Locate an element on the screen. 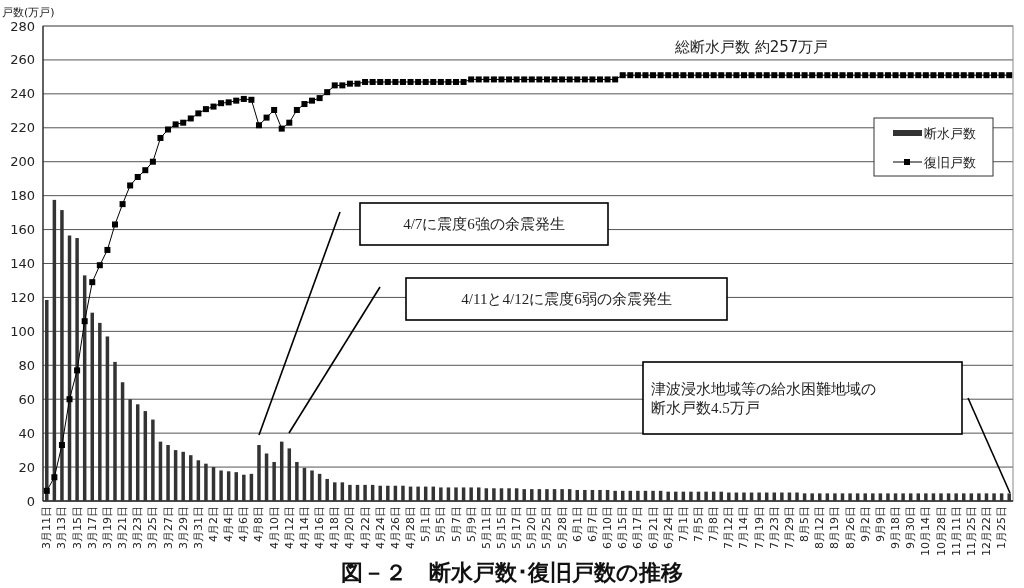 This screenshot has height=588, width=1024. xtick: 4月18日 is located at coordinates (335, 527).